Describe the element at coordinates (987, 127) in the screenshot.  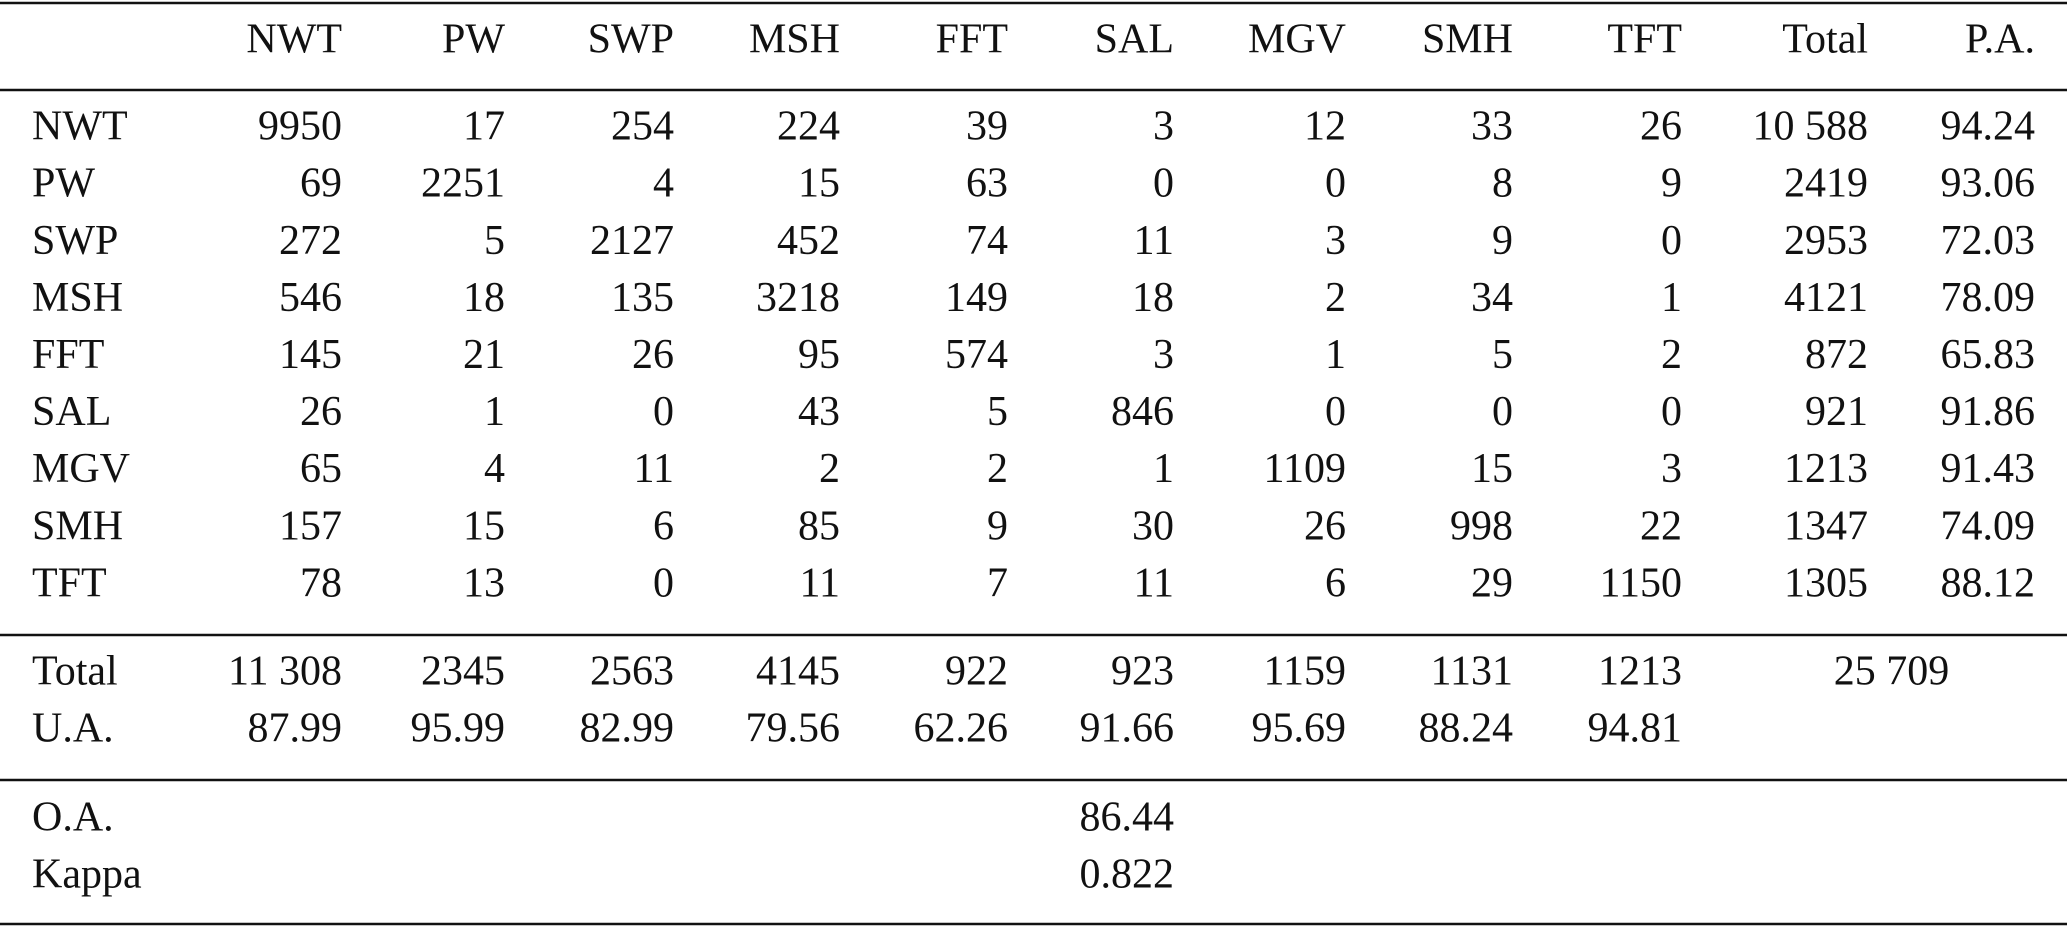
I see `cell: 39` at that location.